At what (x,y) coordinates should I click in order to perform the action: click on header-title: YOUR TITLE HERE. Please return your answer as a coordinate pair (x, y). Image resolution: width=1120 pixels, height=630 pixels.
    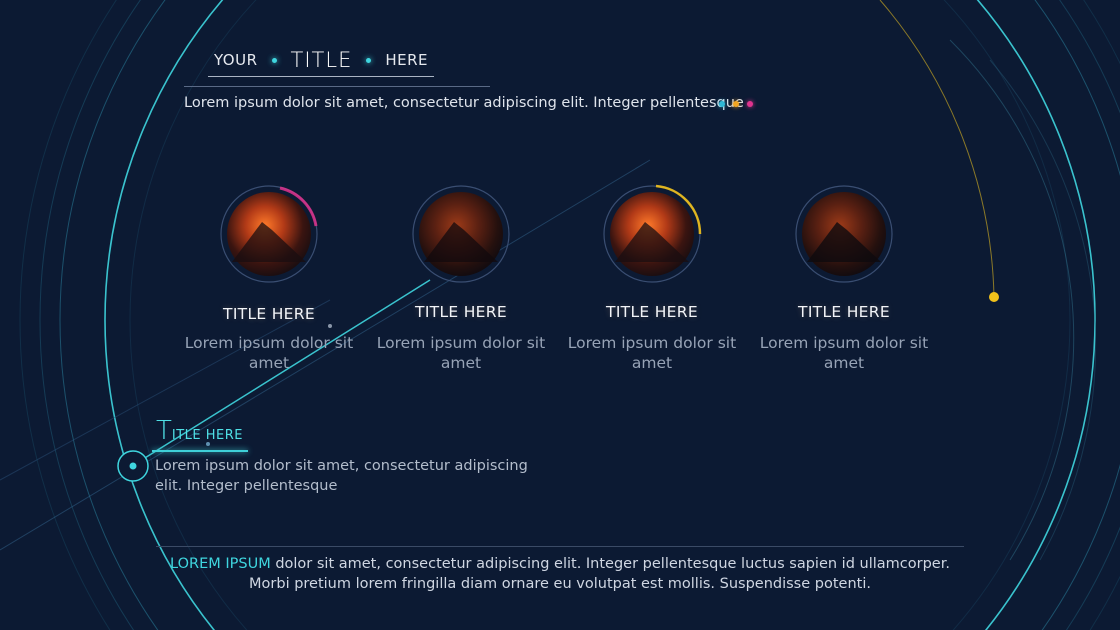
    Looking at the image, I should click on (321, 60).